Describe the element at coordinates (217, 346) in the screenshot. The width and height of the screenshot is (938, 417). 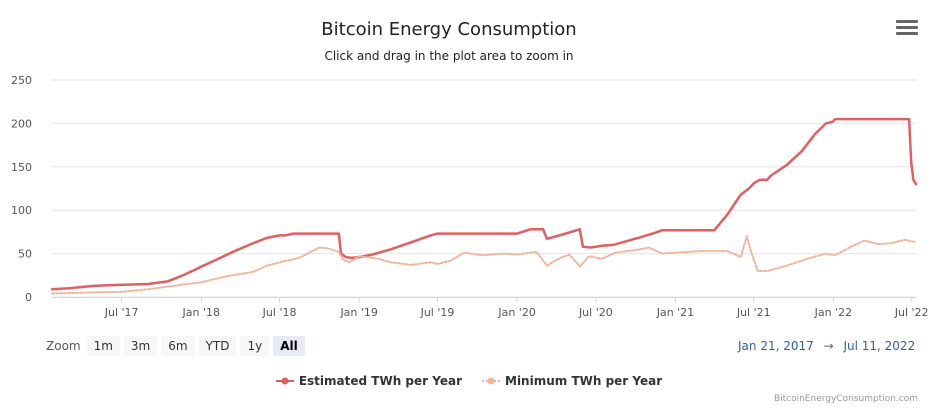
I see `zoom-ytd-button: YTD` at that location.